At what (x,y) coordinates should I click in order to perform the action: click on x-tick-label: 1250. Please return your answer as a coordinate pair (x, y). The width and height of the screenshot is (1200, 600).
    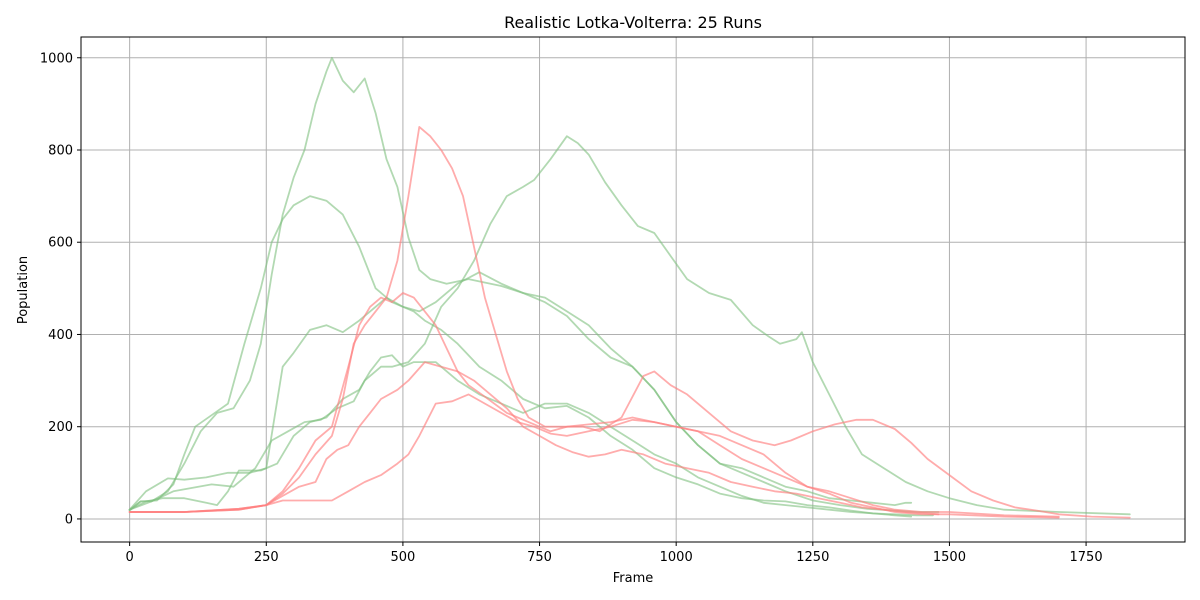
    Looking at the image, I should click on (812, 557).